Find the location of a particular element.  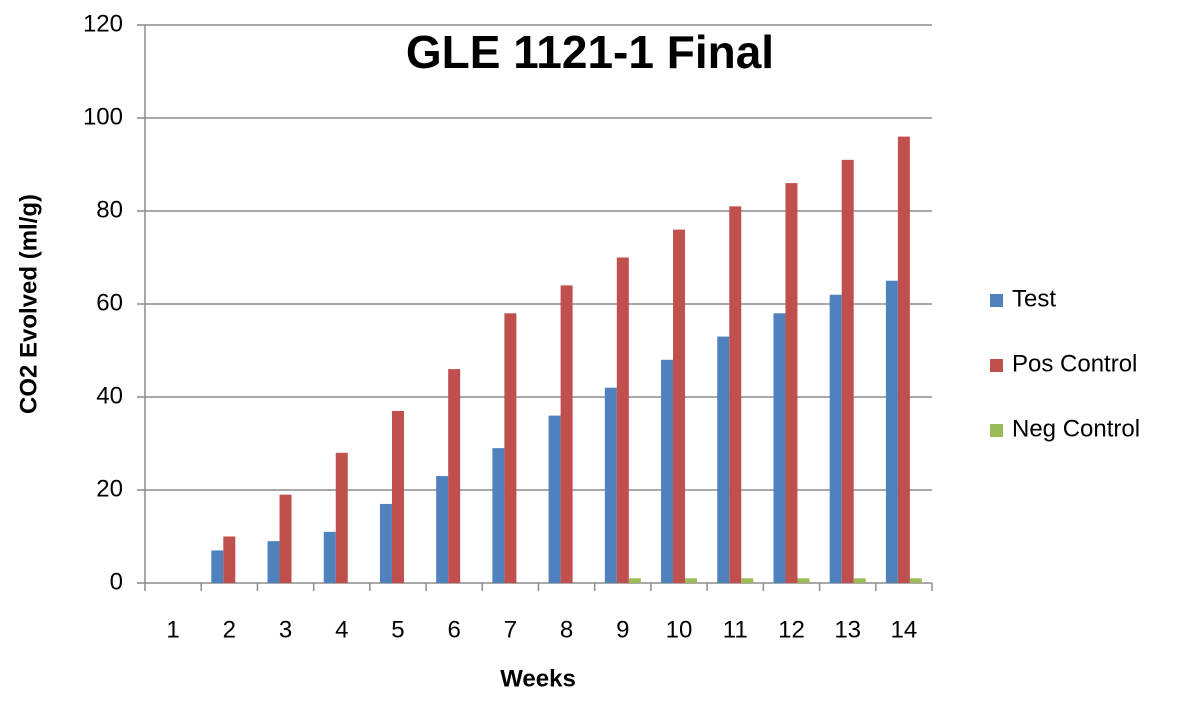

x-tick-label: 4 is located at coordinates (341, 629).